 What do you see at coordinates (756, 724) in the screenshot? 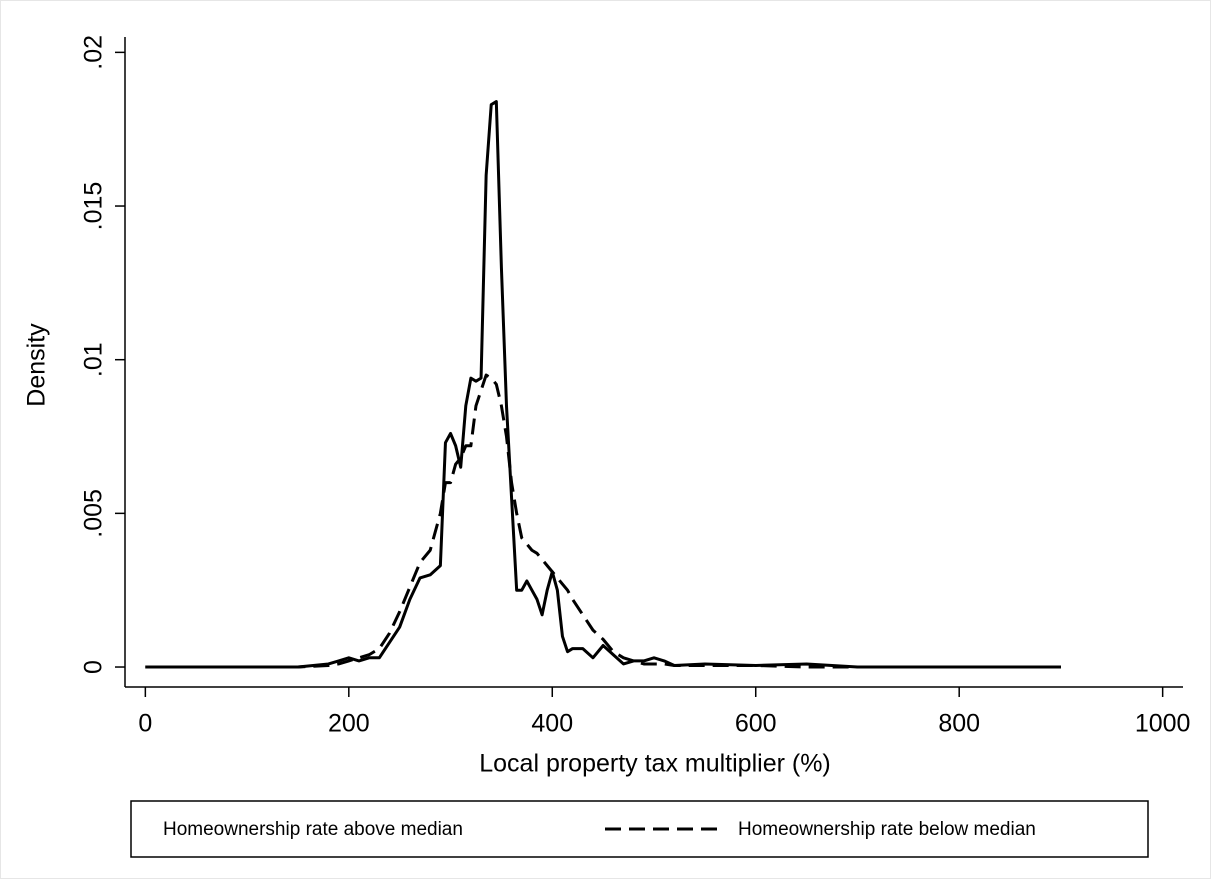
I see `x-tick-label: 600` at bounding box center [756, 724].